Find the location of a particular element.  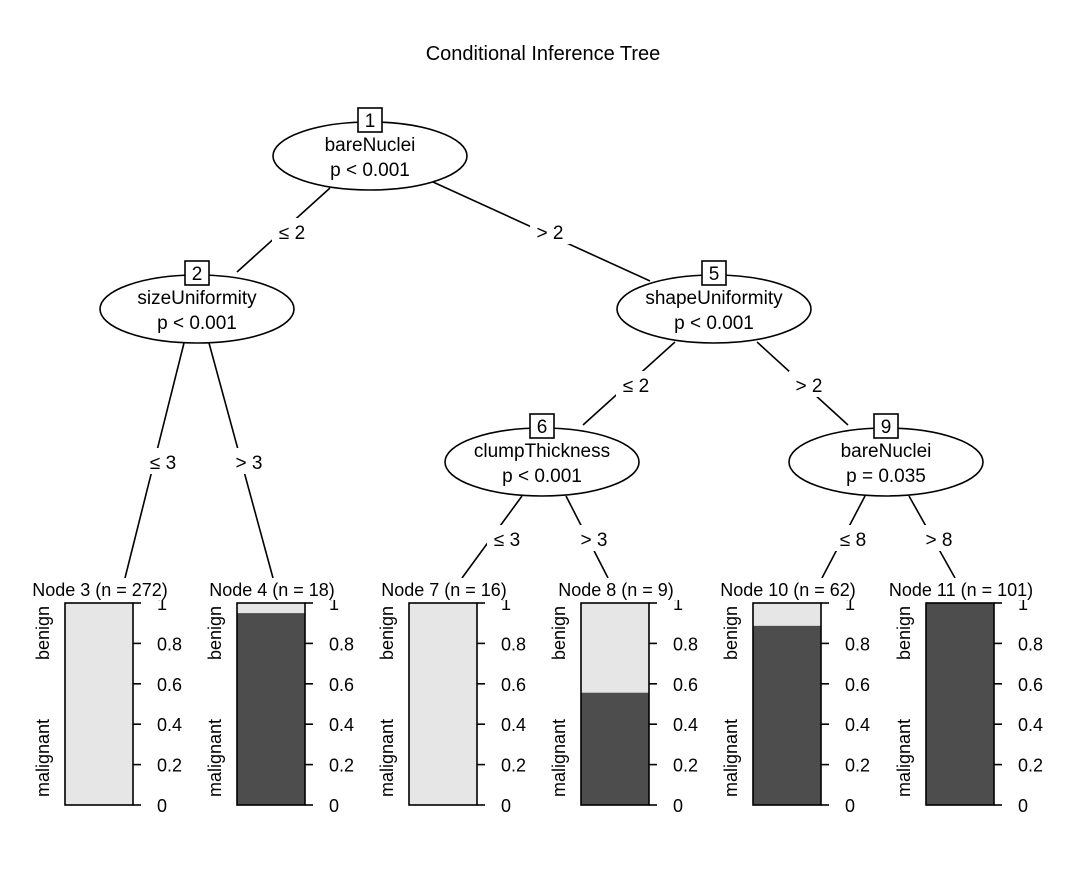

inner-node-6: 6 clumpThickness p < 0.001 is located at coordinates (542, 455).